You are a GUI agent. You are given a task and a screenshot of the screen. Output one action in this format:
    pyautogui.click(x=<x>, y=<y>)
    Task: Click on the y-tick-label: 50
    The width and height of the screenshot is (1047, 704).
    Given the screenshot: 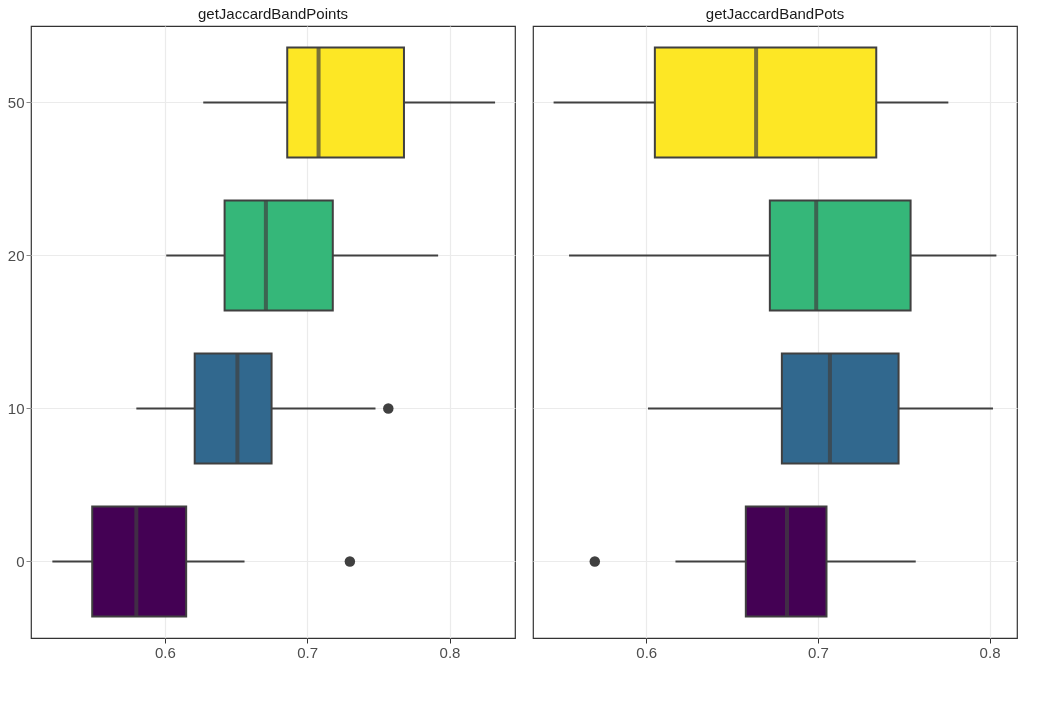 What is the action you would take?
    pyautogui.click(x=16, y=102)
    